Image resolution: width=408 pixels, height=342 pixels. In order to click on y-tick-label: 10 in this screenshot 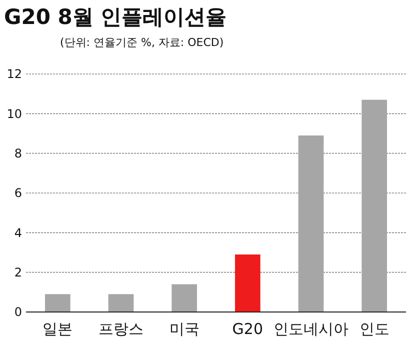, I will do `click(14, 113)`.